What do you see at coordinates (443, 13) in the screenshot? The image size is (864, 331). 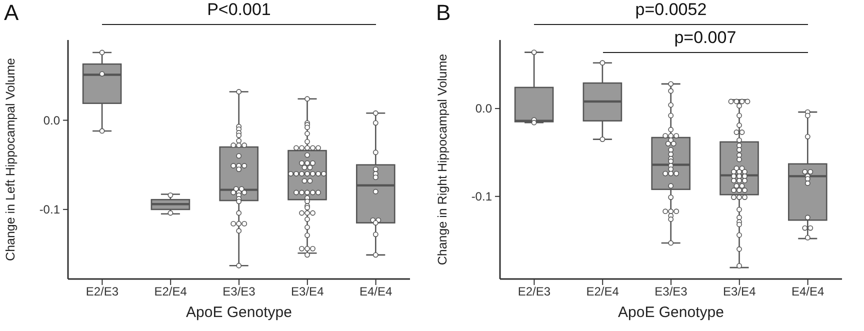 I see `chart-title: B` at bounding box center [443, 13].